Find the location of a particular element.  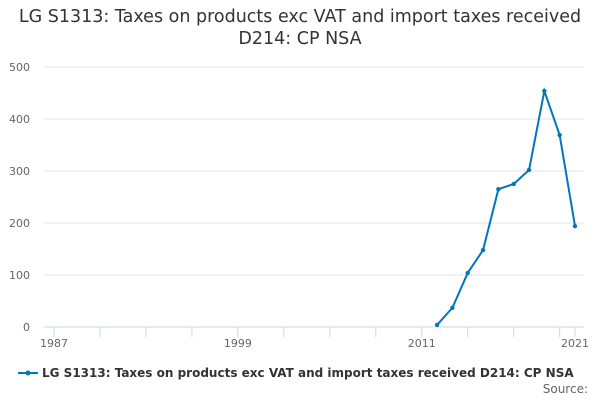

y-tick-label: 500 is located at coordinates (19, 67).